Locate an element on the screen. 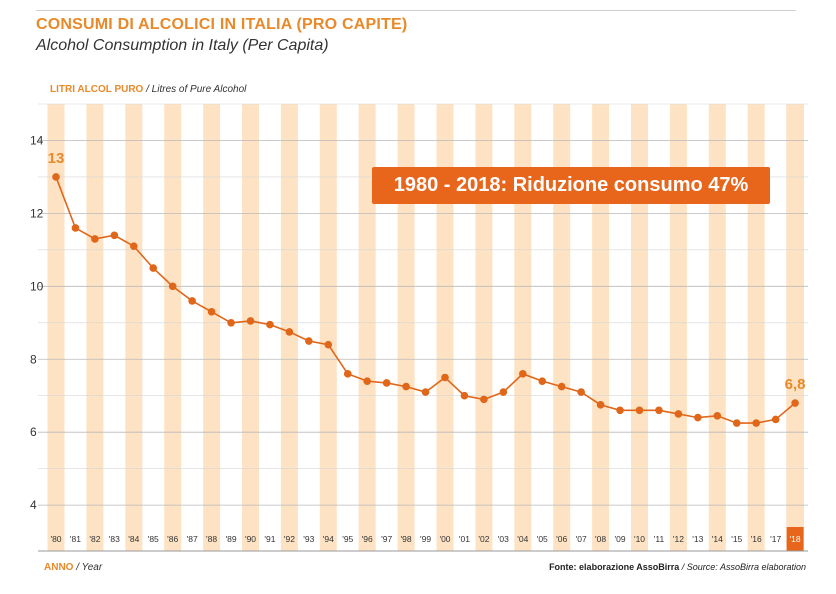 The image size is (836, 594). x-tick-label: '15 is located at coordinates (736, 539).